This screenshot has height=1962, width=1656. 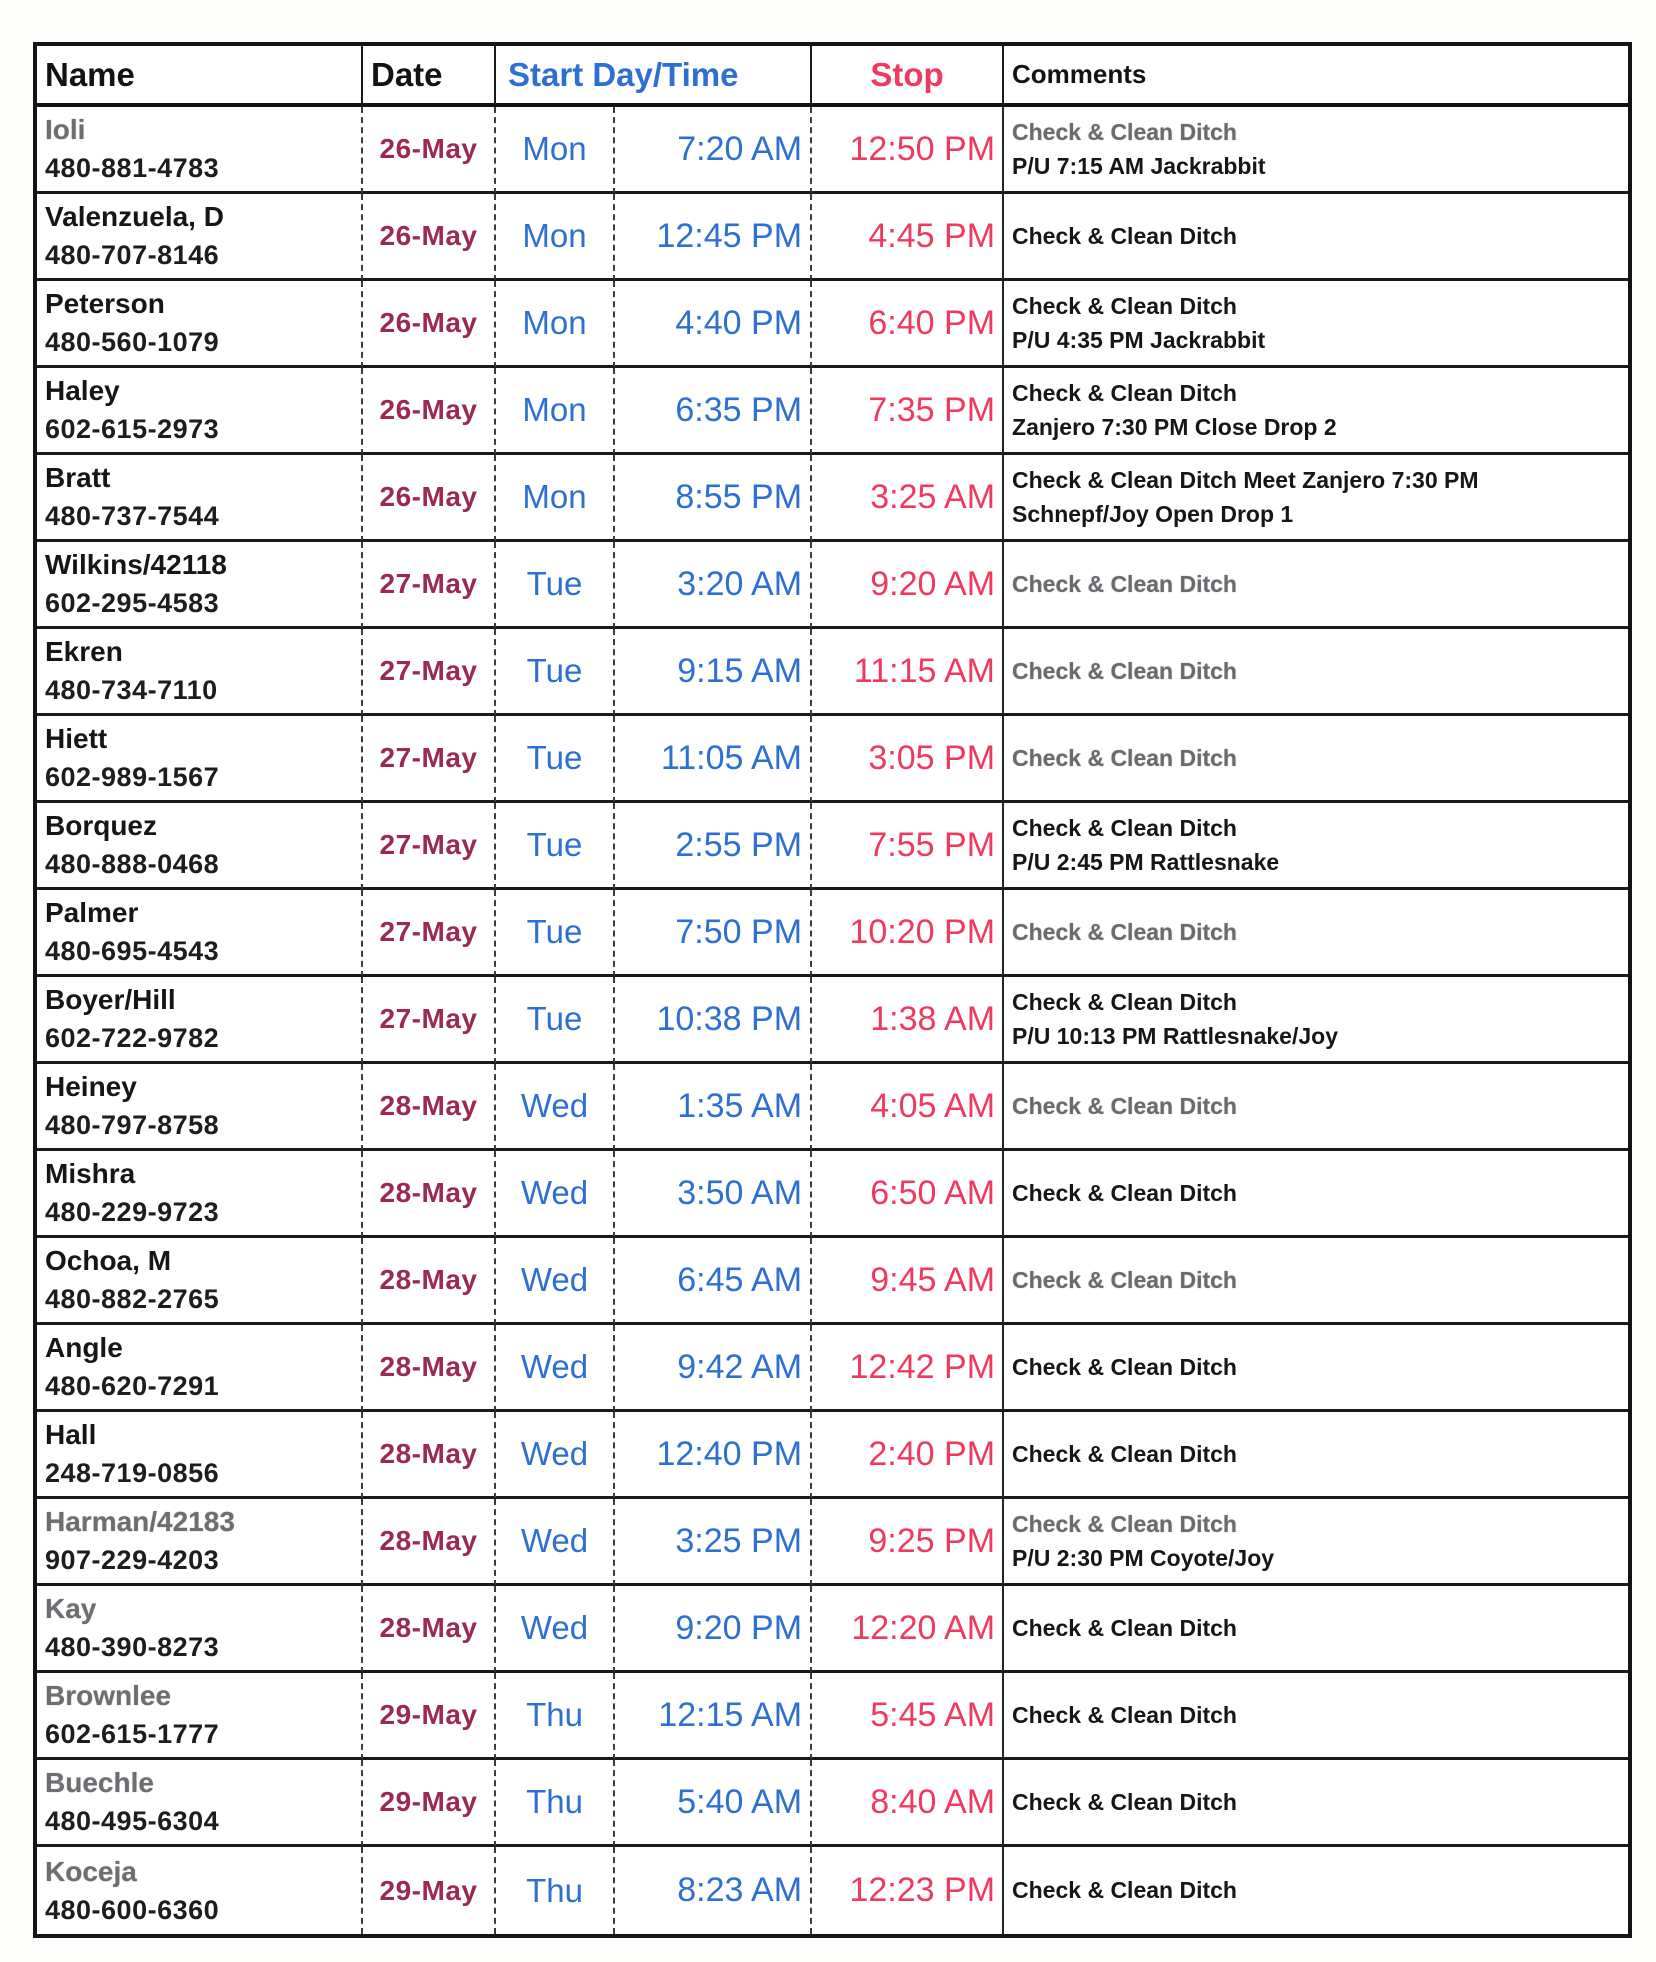 I want to click on stop-time-cell: 7:55 PM, so click(x=908, y=846).